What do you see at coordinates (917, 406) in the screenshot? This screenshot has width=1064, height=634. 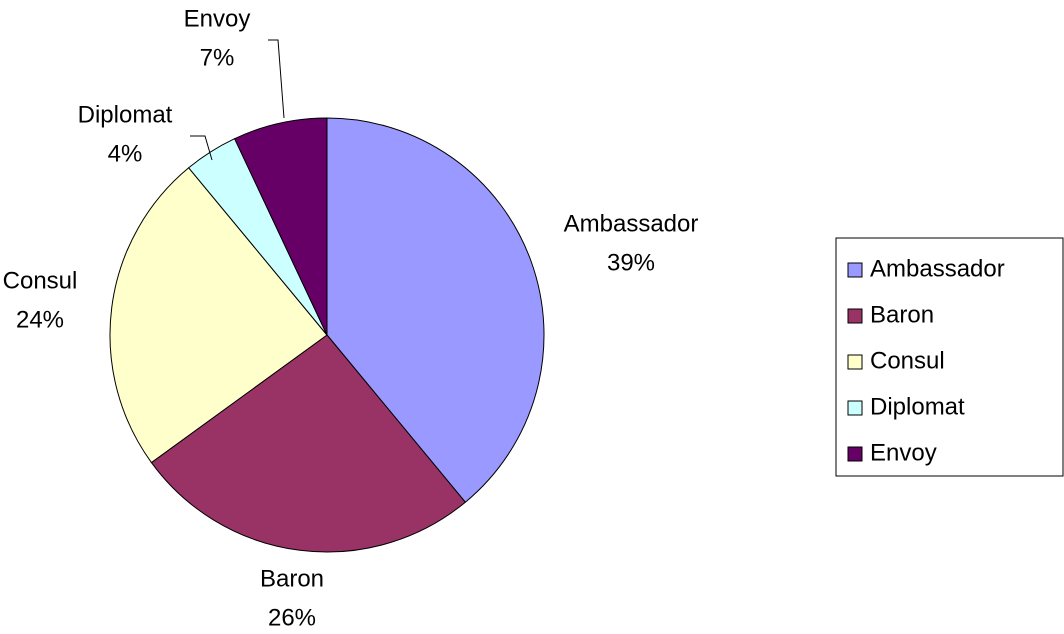 I see `legend-label: Diplomat` at bounding box center [917, 406].